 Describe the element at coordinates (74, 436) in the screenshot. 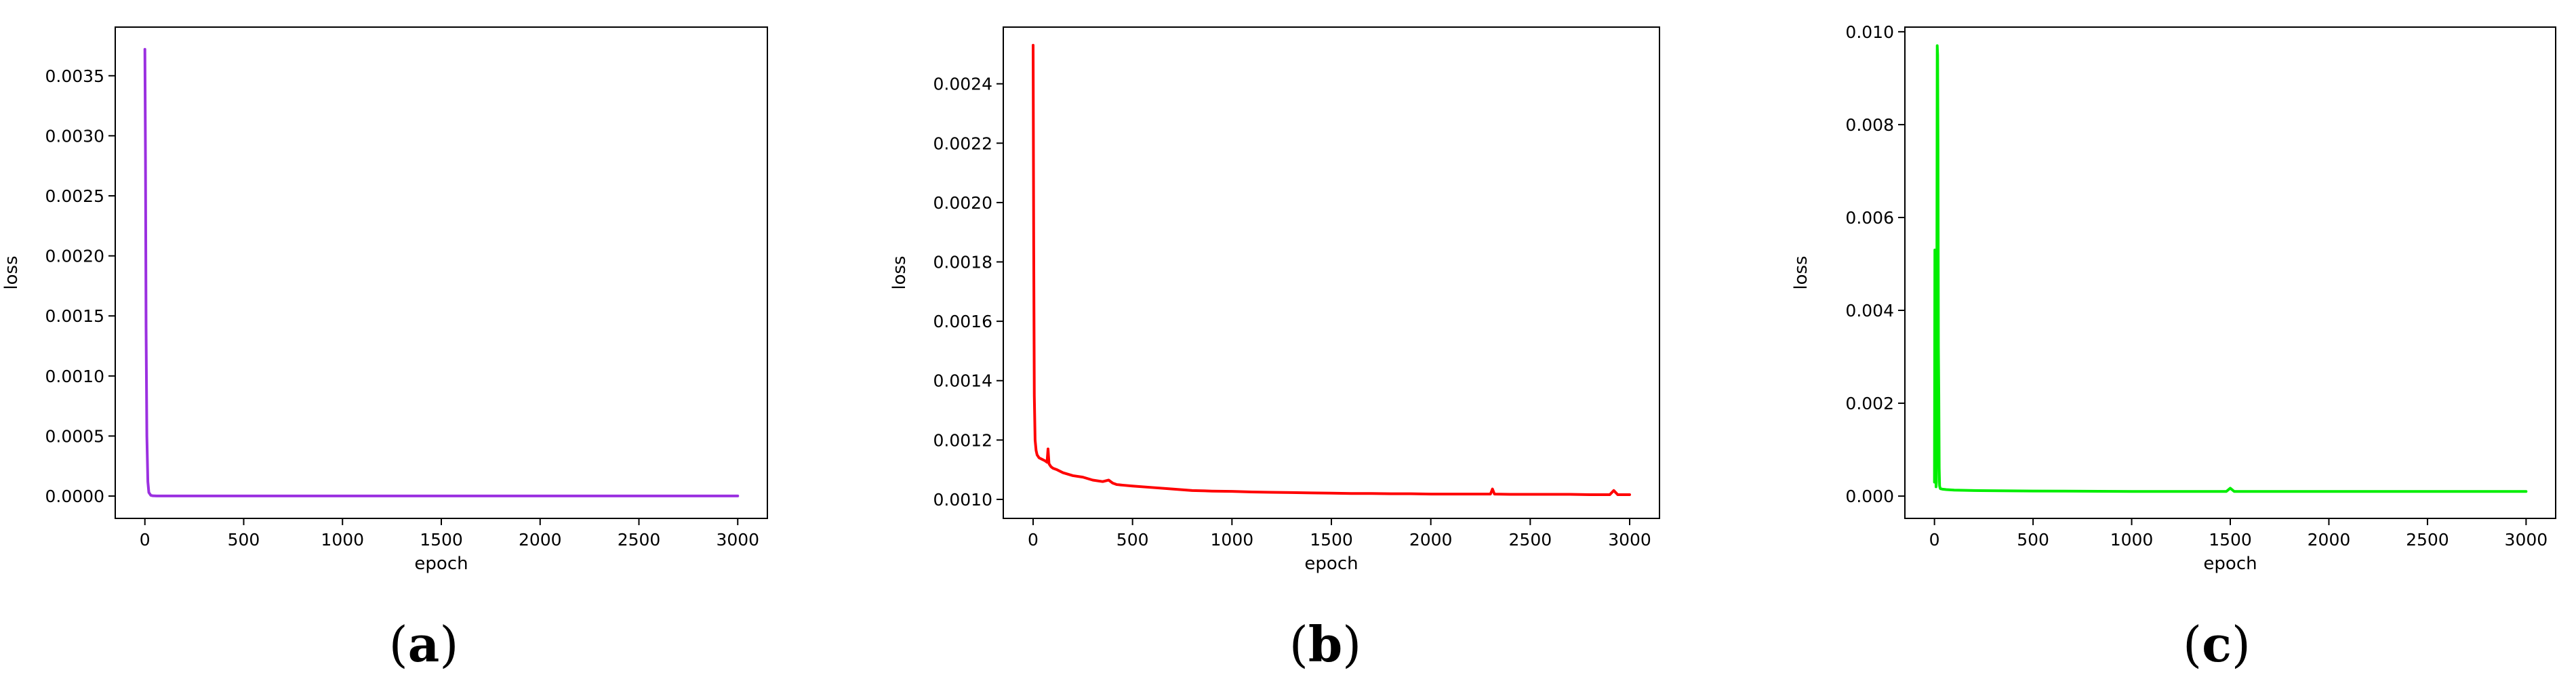

I see `y-tick-label: 0.0005` at that location.